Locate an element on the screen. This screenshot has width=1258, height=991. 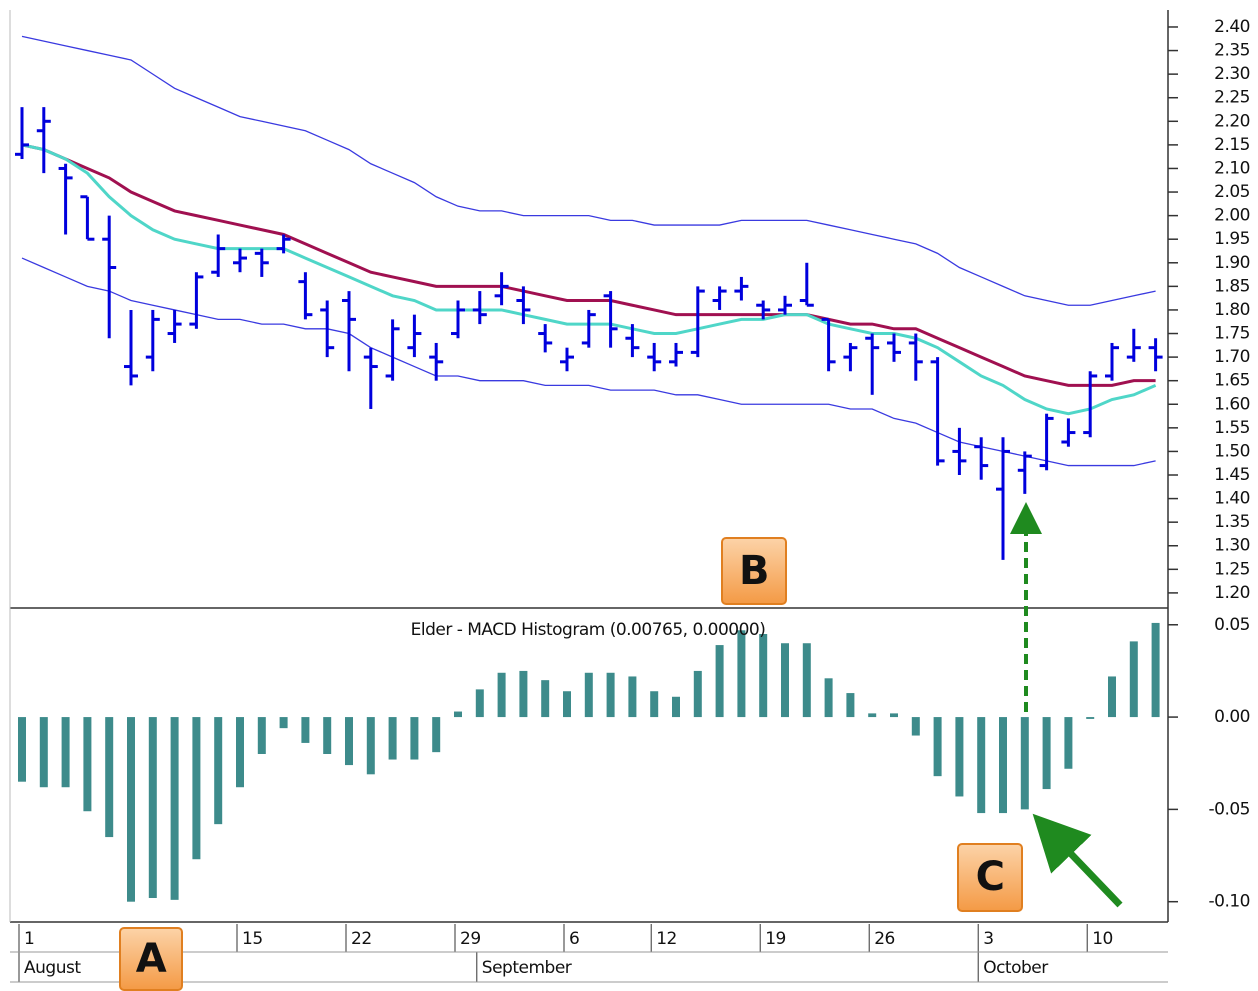
y-tick-label: 1.95 is located at coordinates (1232, 239).